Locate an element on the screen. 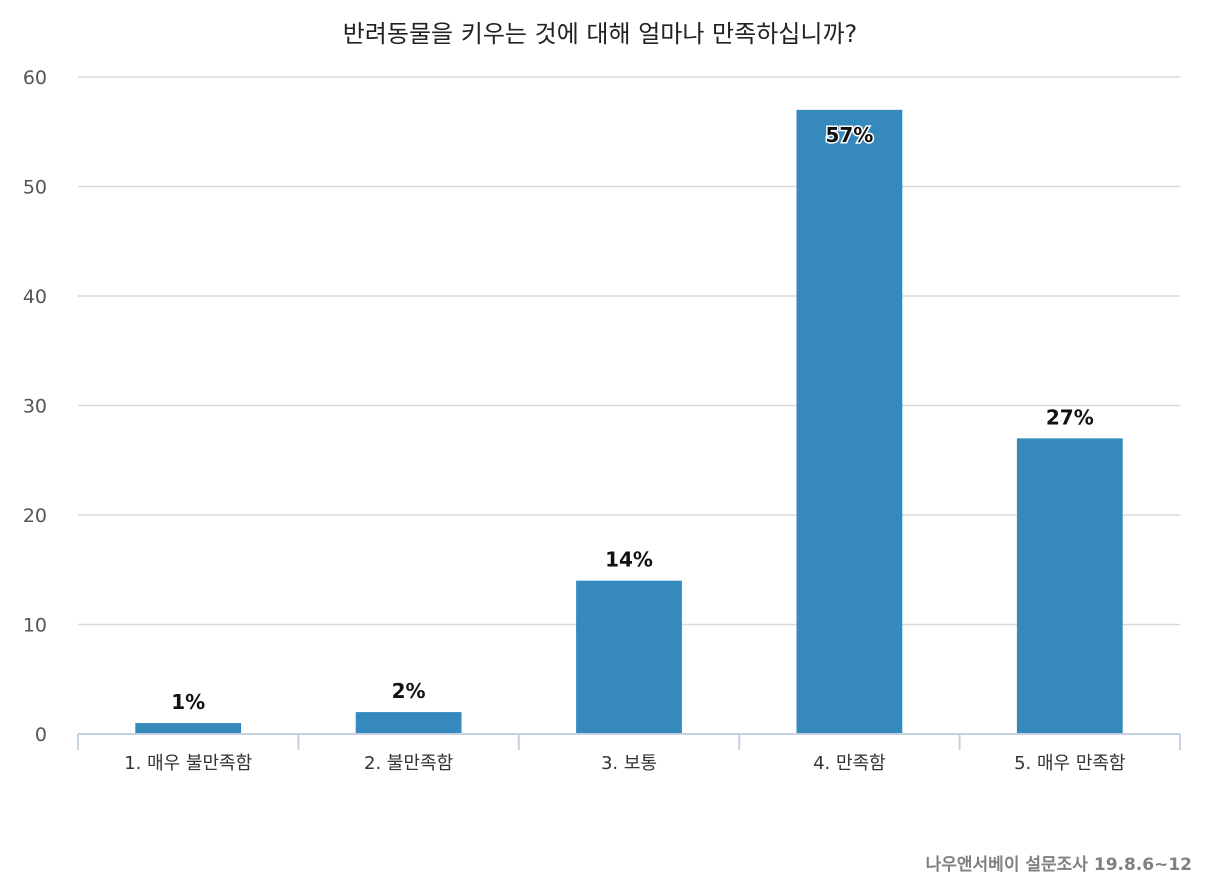 The width and height of the screenshot is (1208, 888). x-tick-label: 4. 만족함 is located at coordinates (849, 763).